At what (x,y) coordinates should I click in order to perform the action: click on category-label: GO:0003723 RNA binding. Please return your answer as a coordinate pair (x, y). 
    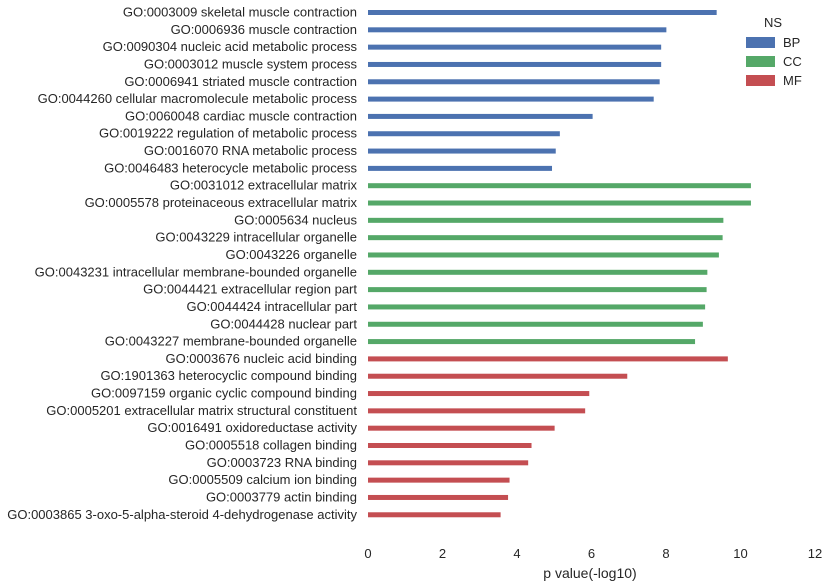
    Looking at the image, I should click on (282, 462).